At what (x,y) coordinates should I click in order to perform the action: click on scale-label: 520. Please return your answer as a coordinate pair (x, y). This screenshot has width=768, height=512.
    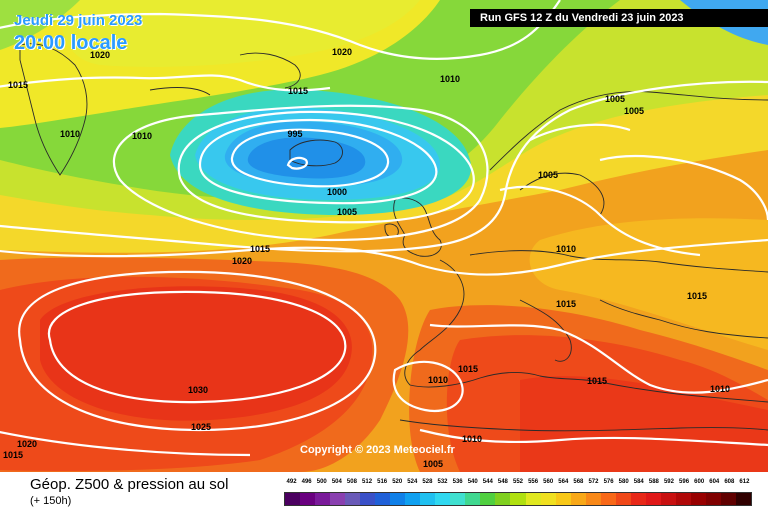
    Looking at the image, I should click on (397, 482).